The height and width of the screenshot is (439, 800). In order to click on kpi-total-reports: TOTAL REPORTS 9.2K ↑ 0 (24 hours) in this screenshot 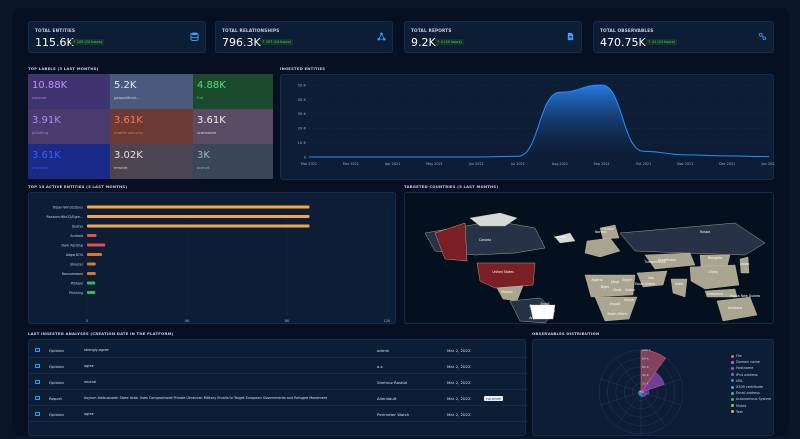, I will do `click(493, 37)`.